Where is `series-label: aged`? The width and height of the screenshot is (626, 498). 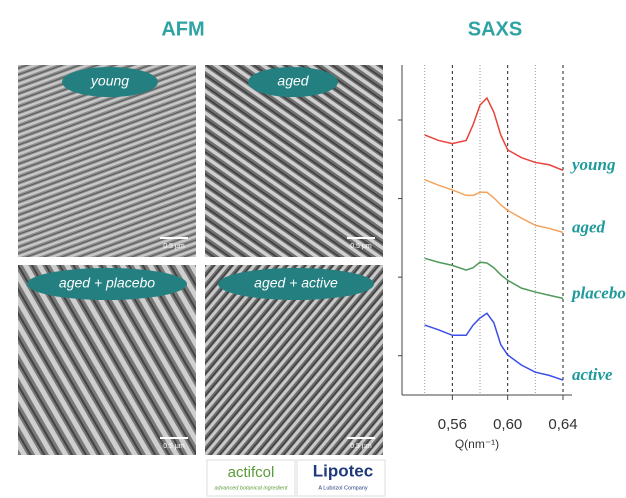 series-label: aged is located at coordinates (589, 226).